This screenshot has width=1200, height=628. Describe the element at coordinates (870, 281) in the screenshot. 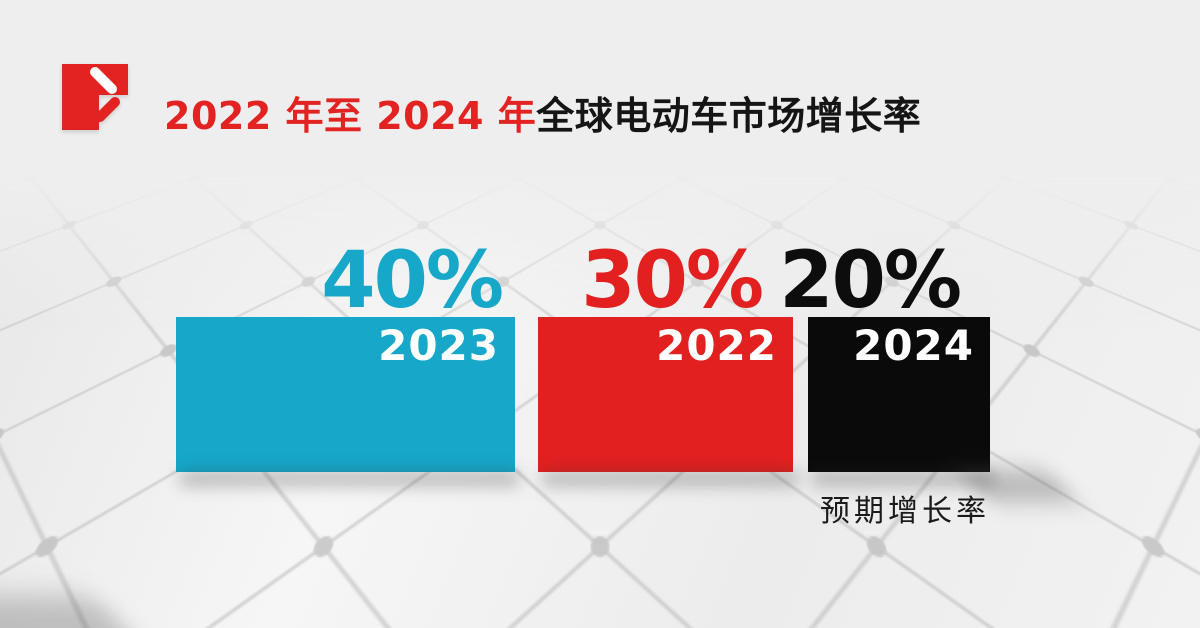

I see `value-label-2024: 20%` at that location.